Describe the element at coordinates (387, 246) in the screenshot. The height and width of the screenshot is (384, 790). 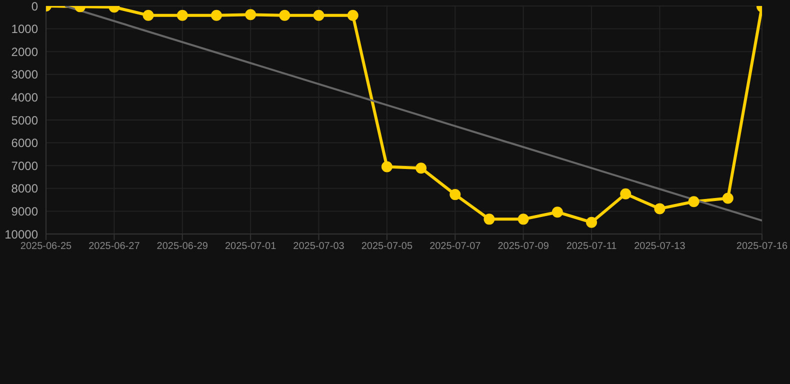
I see `x-tick-label: 2025-07-05` at that location.